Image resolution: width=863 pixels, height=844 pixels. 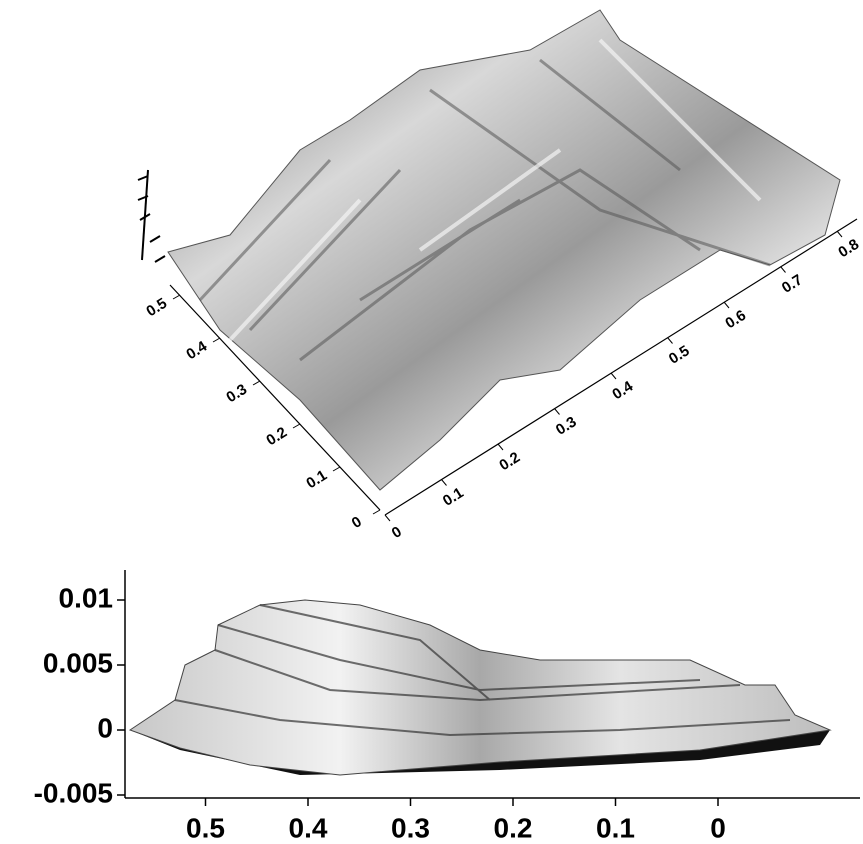 What do you see at coordinates (316, 479) in the screenshot?
I see `y-tick-label: 0.1` at bounding box center [316, 479].